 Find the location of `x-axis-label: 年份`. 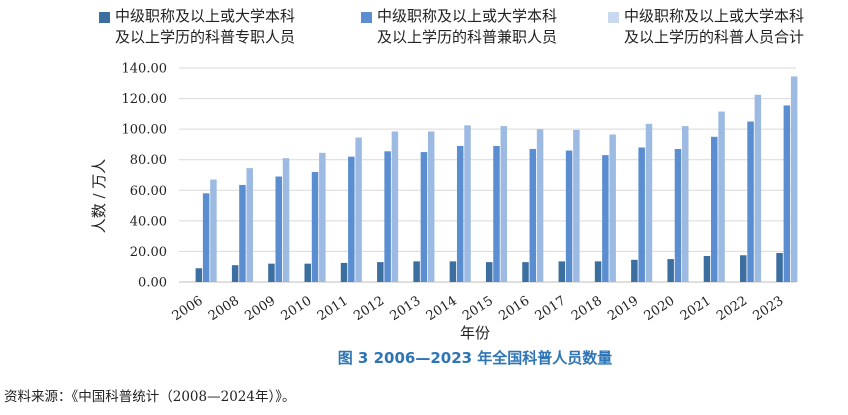

x-axis-label: 年份 is located at coordinates (475, 333).